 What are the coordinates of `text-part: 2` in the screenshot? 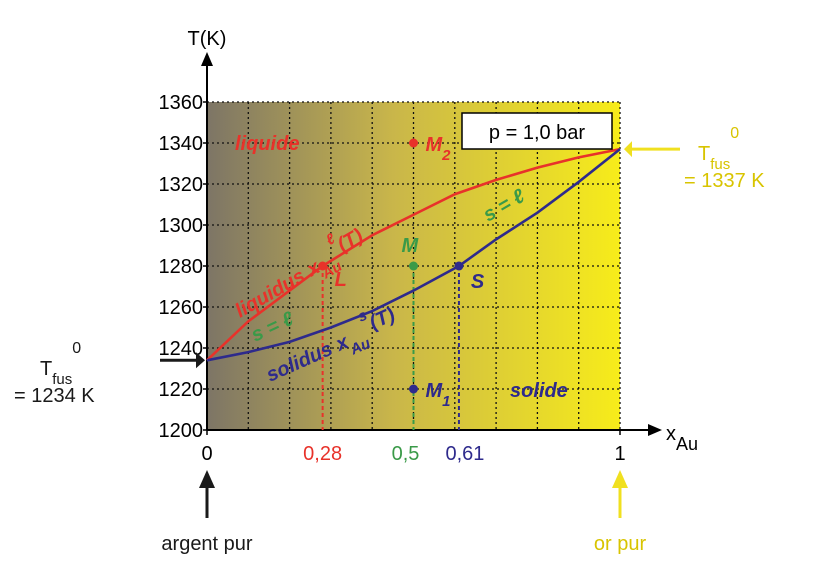 It's located at (446, 155).